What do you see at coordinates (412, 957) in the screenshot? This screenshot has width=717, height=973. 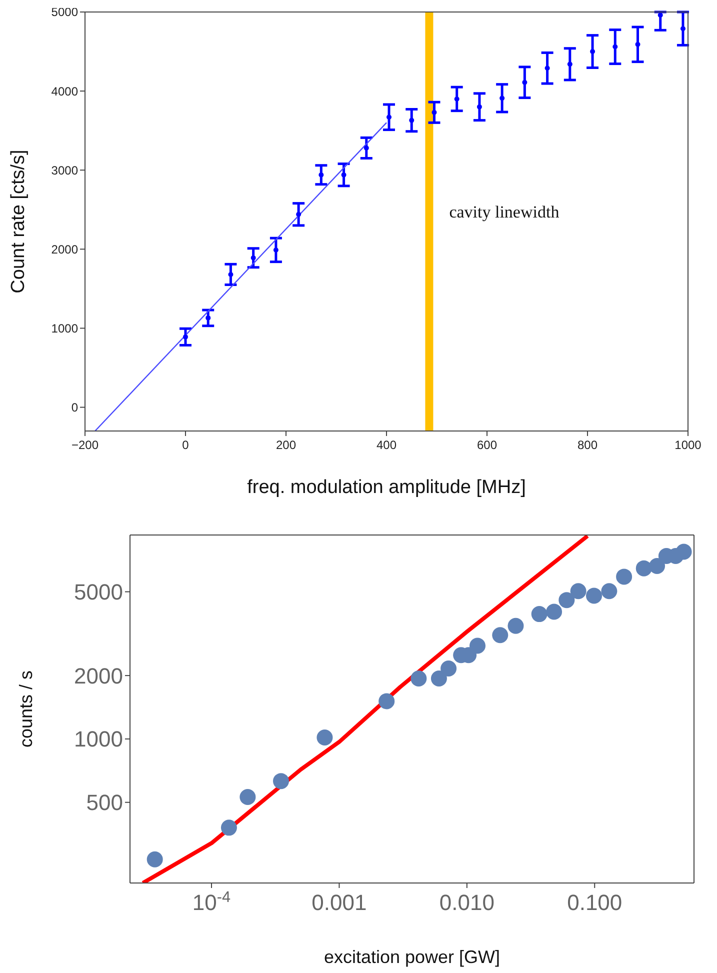 I see `x-axis-title: excitation power [GW]` at bounding box center [412, 957].